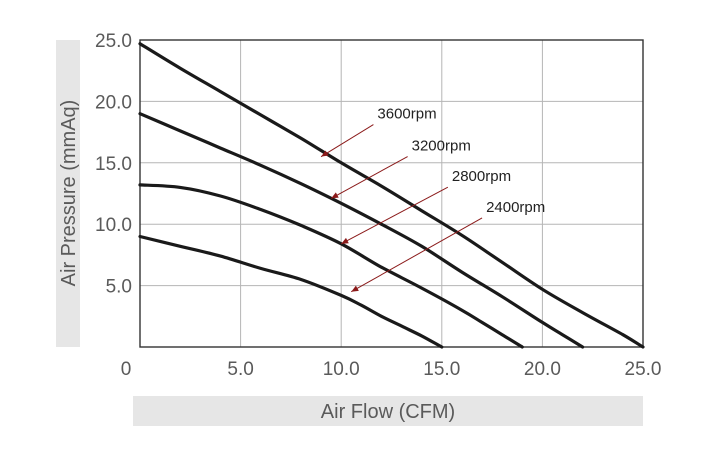  What do you see at coordinates (291, 291) in the screenshot?
I see `series-line-2400rpm` at bounding box center [291, 291].